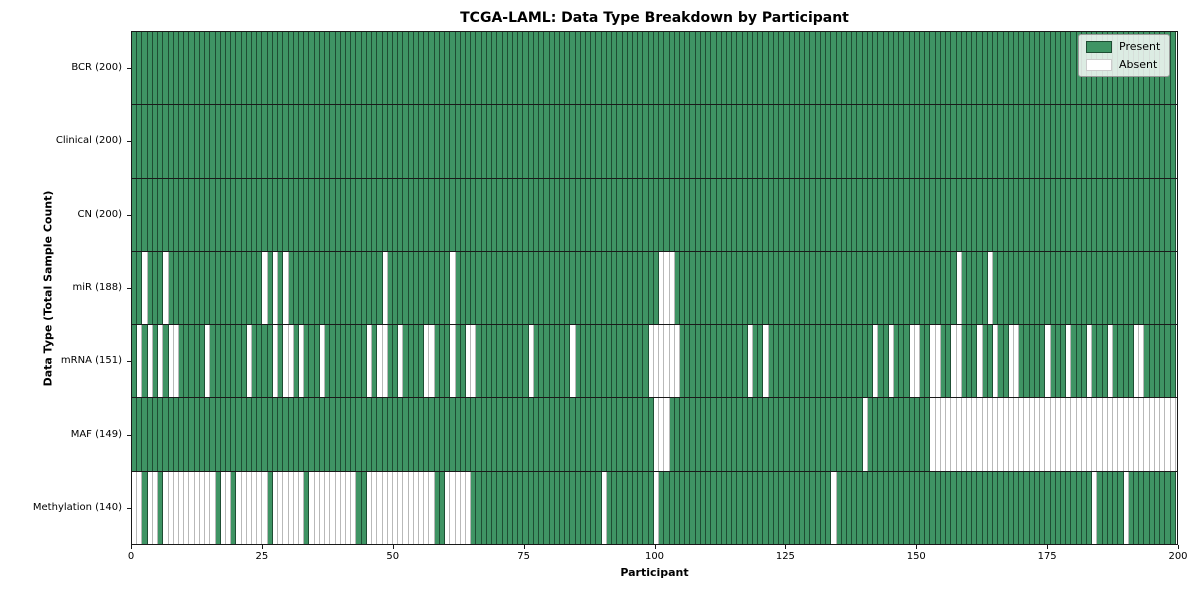  I want to click on x-tick-mark, so click(917, 547).